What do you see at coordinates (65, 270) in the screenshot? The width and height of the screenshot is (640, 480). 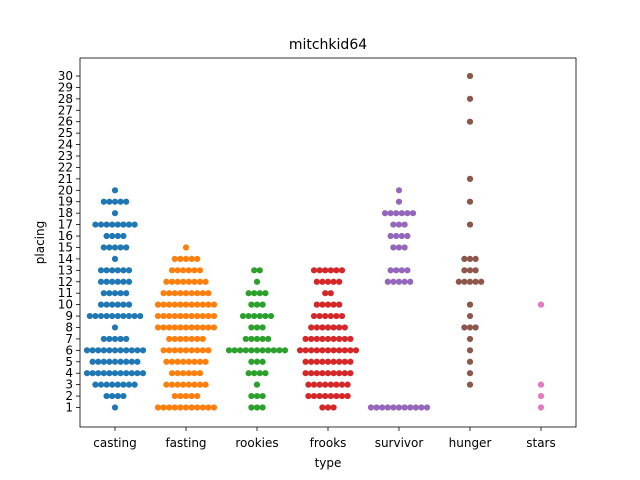 I see `y-tick-label: 13` at bounding box center [65, 270].